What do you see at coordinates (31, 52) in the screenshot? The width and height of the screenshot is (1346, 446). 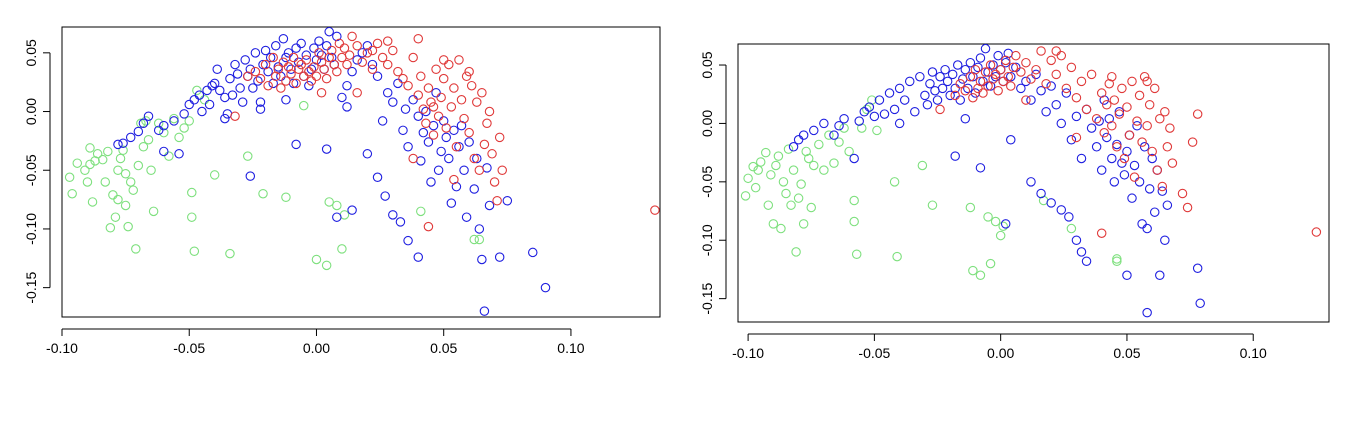 I see `y-tick-label: 0.05` at bounding box center [31, 52].